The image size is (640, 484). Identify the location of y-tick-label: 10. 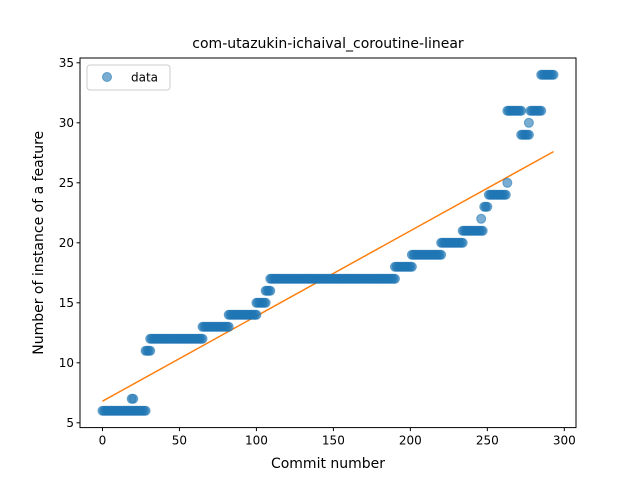
(66, 363).